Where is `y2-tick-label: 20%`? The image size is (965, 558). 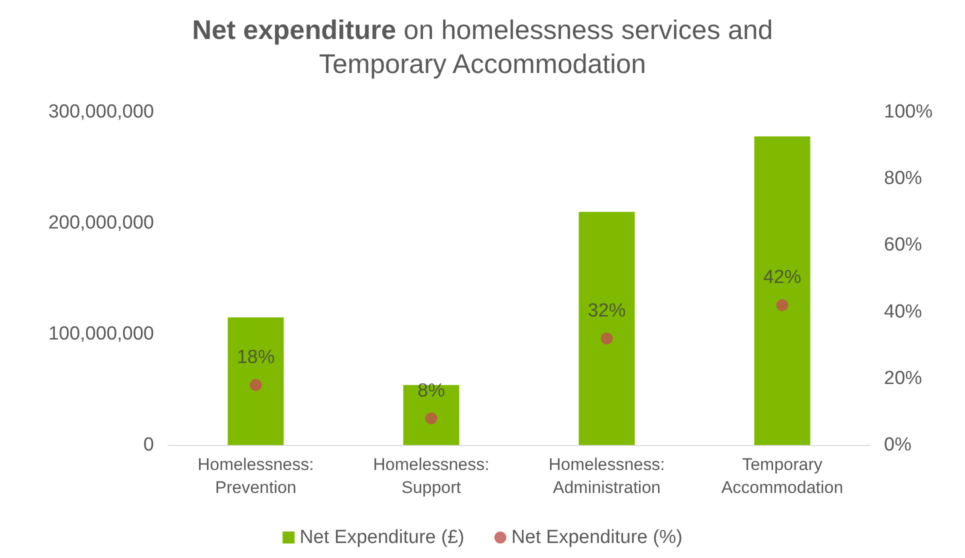 y2-tick-label: 20% is located at coordinates (903, 378).